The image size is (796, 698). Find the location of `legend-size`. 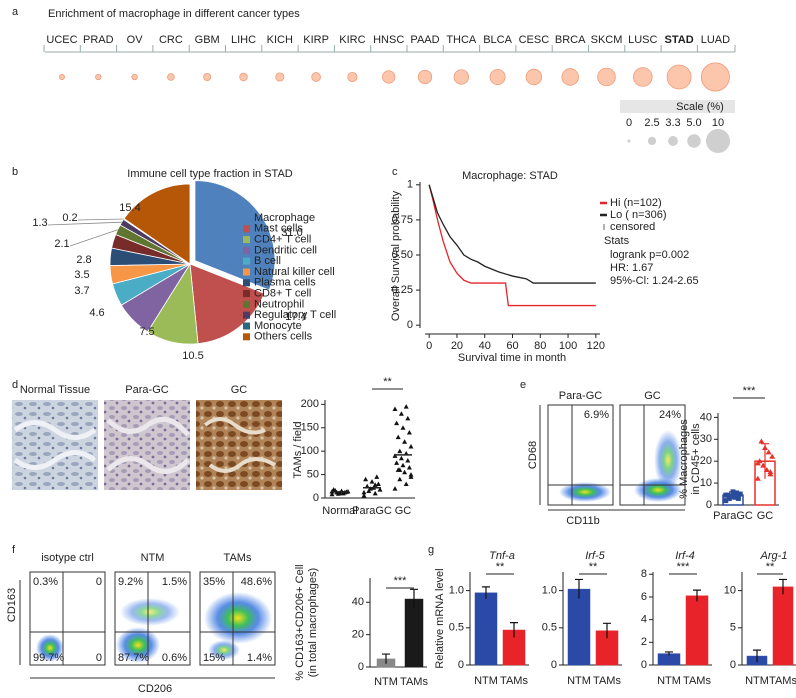

legend-size is located at coordinates (718, 141).